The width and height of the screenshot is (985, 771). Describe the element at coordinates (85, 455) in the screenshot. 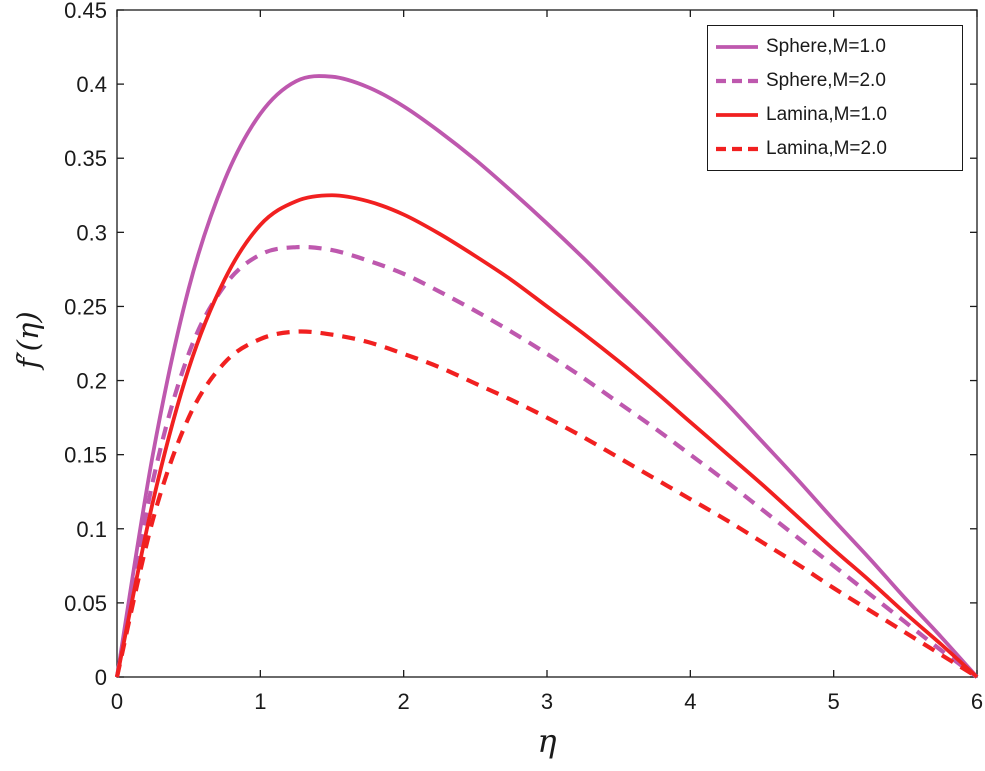

I see `y-tick-label: 0.15` at that location.